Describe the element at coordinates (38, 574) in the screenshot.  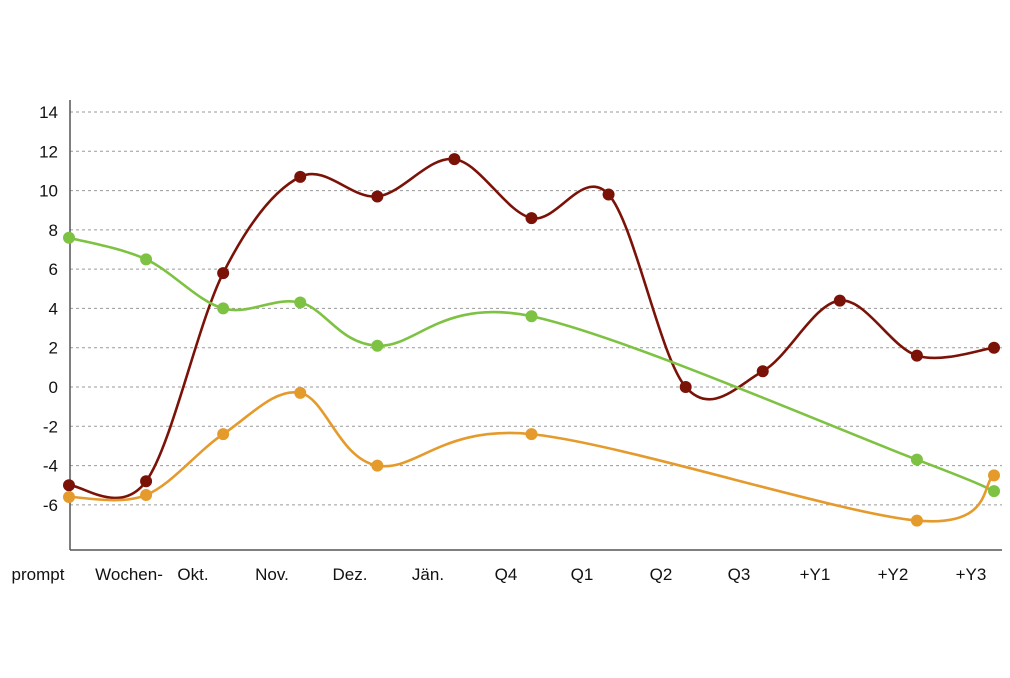
I see `x-tick-label: prompt` at that location.